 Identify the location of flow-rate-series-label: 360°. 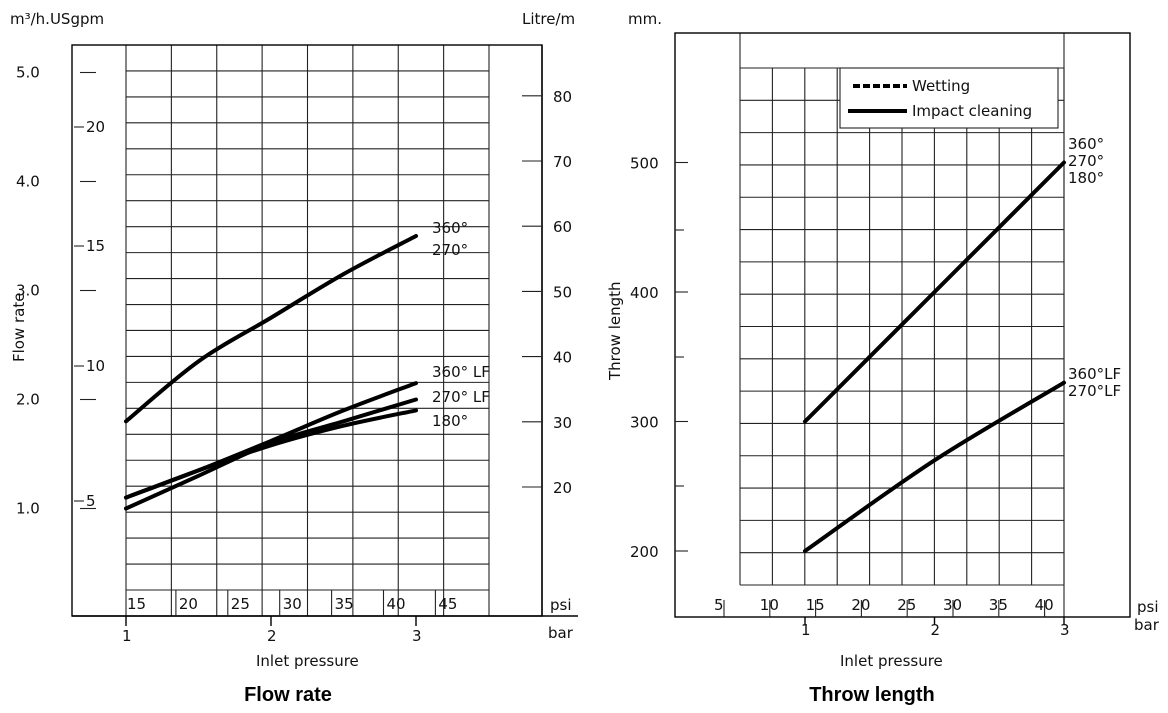
(450, 228).